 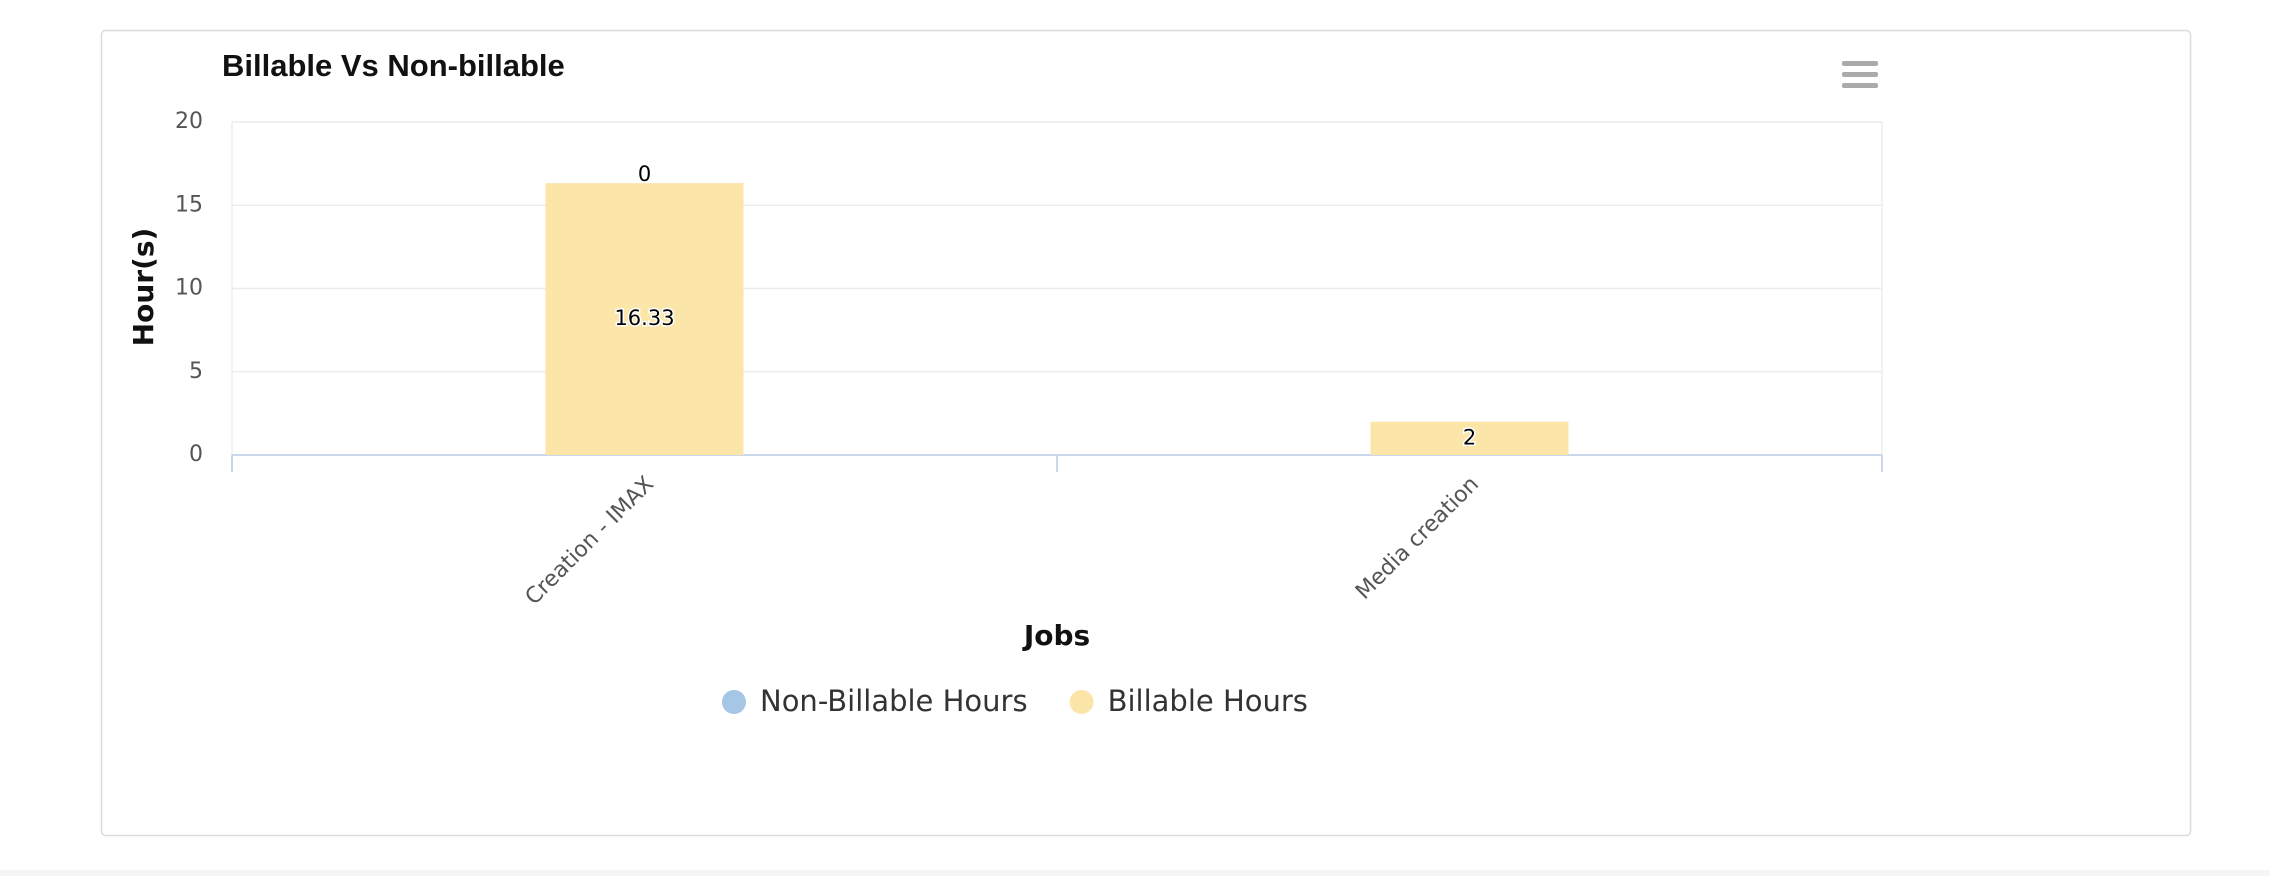 What do you see at coordinates (1135, 873) in the screenshot?
I see `page-footer-band` at bounding box center [1135, 873].